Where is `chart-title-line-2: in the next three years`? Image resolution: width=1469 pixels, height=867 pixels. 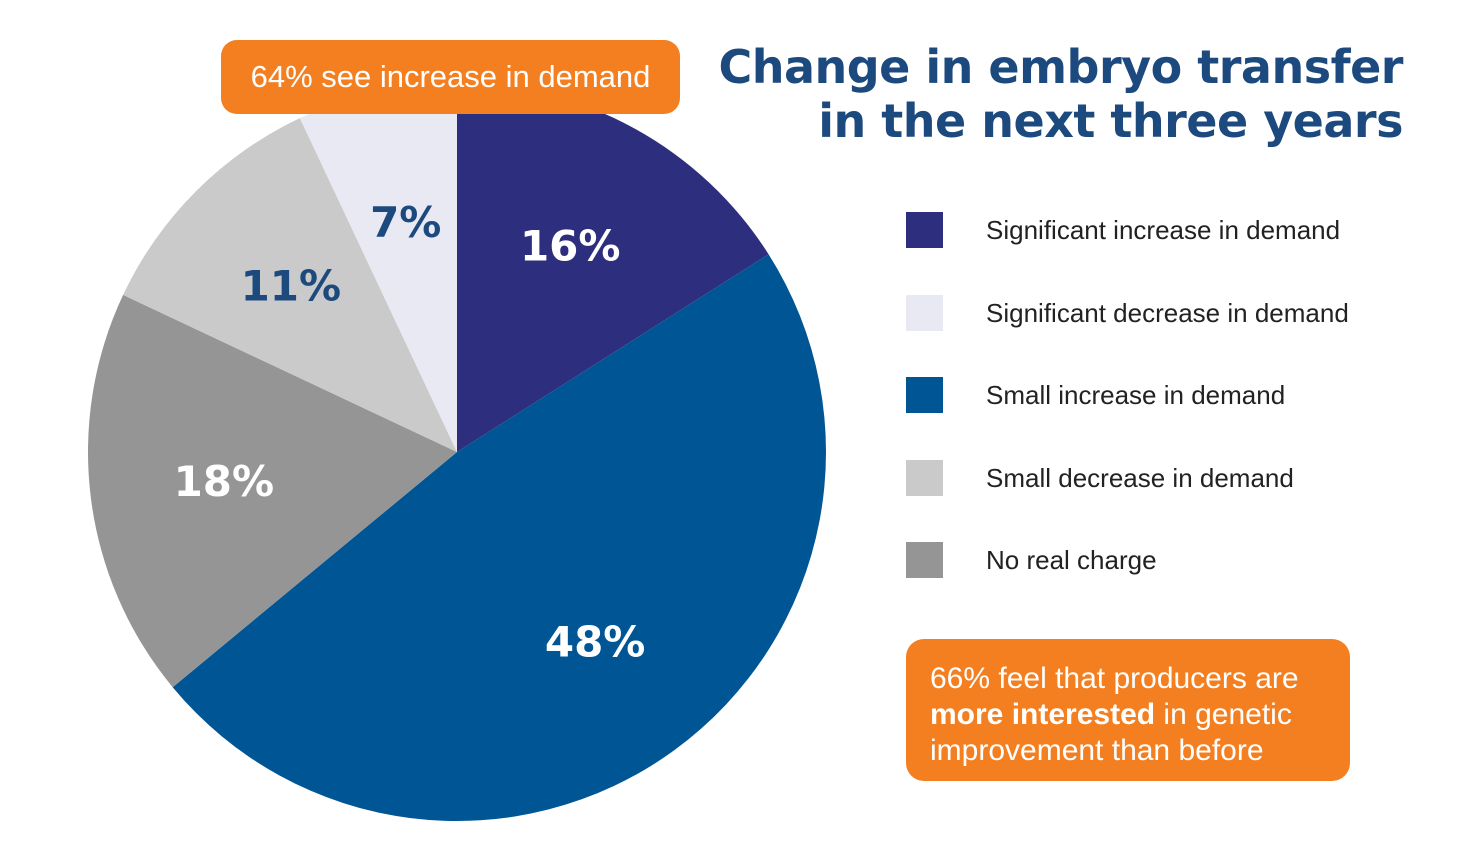
chart-title-line-2: in the next three years is located at coordinates (1110, 121).